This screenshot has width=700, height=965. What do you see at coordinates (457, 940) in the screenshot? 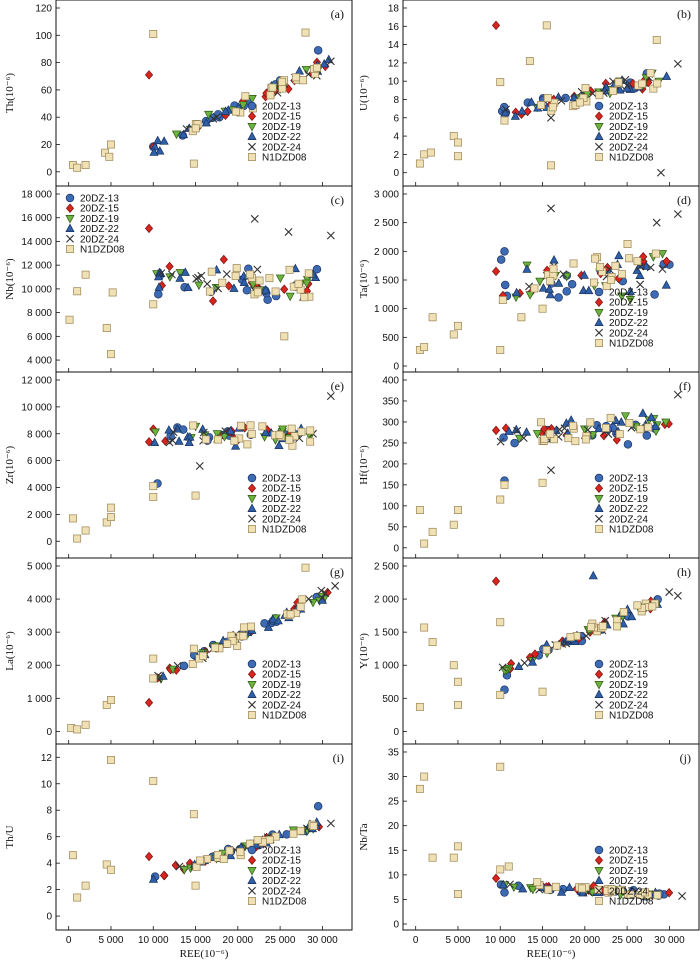
I see `x-tick-label: 5 000` at bounding box center [457, 940].